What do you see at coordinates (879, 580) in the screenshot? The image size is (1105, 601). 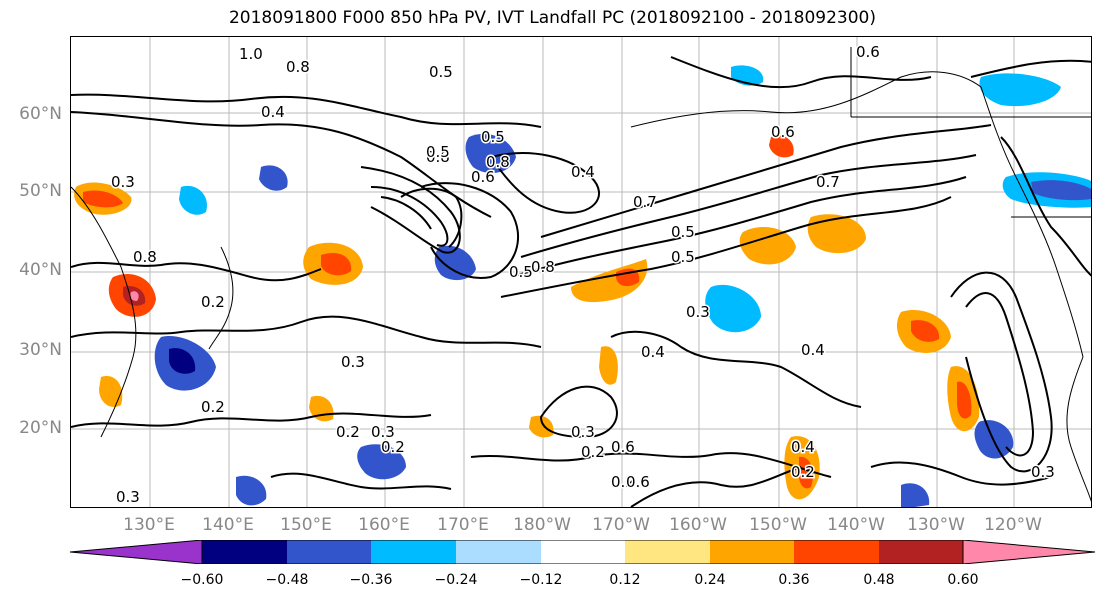 I see `colorbar-tick-label: 0.48` at bounding box center [879, 580].